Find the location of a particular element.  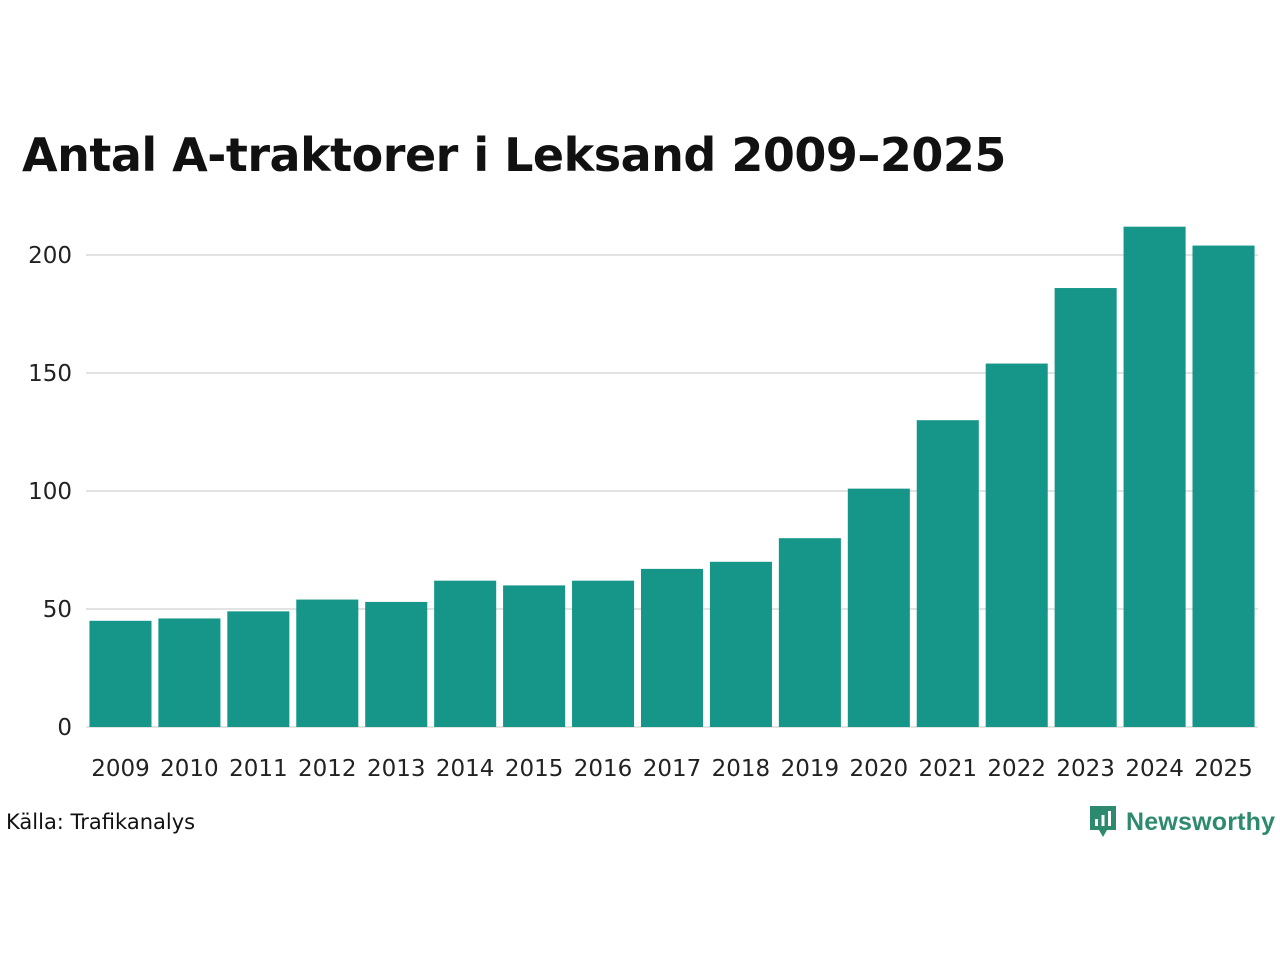

bar-2022 is located at coordinates (1016, 545).